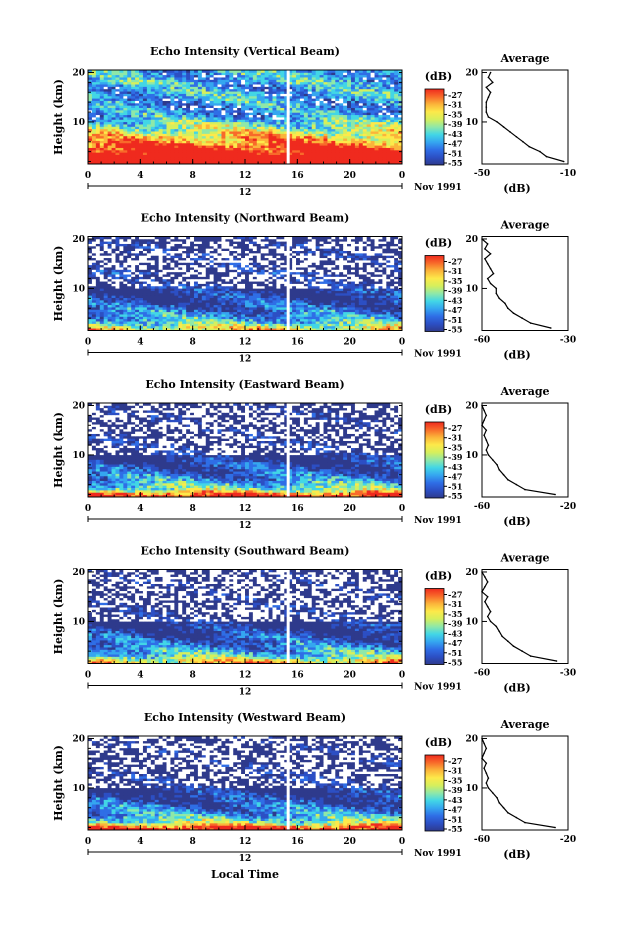  Describe the element at coordinates (244, 384) in the screenshot. I see `panel-title: Echo Intensity (Eastward Beam)` at that location.